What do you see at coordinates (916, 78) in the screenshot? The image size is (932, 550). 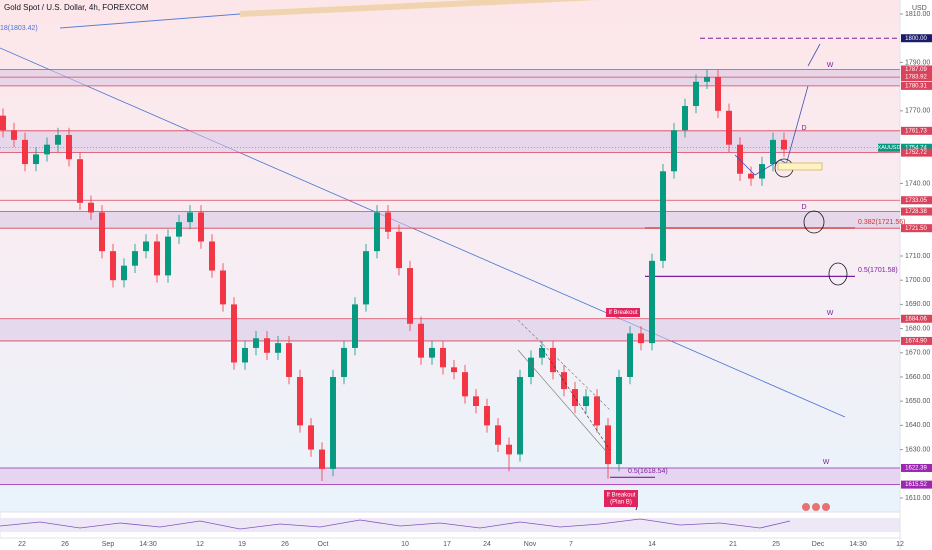 I see `price-label: 1783.92` at bounding box center [916, 78].